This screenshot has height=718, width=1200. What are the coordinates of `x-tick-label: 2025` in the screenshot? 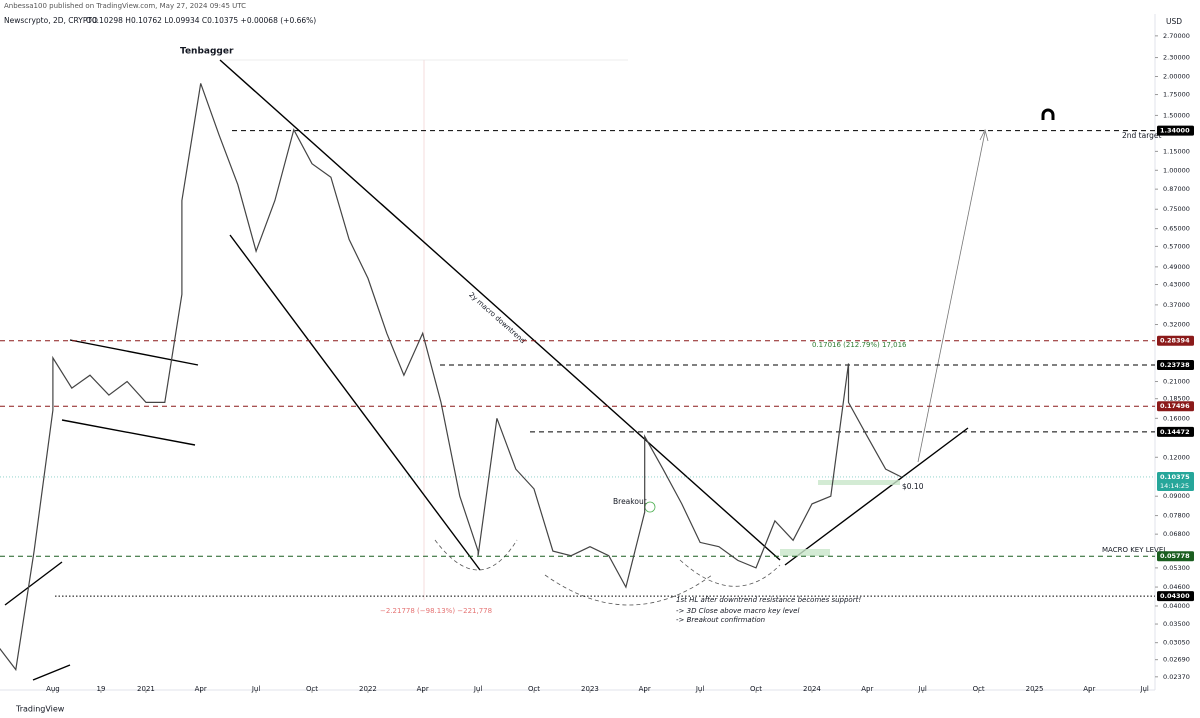 It's located at (1035, 689).